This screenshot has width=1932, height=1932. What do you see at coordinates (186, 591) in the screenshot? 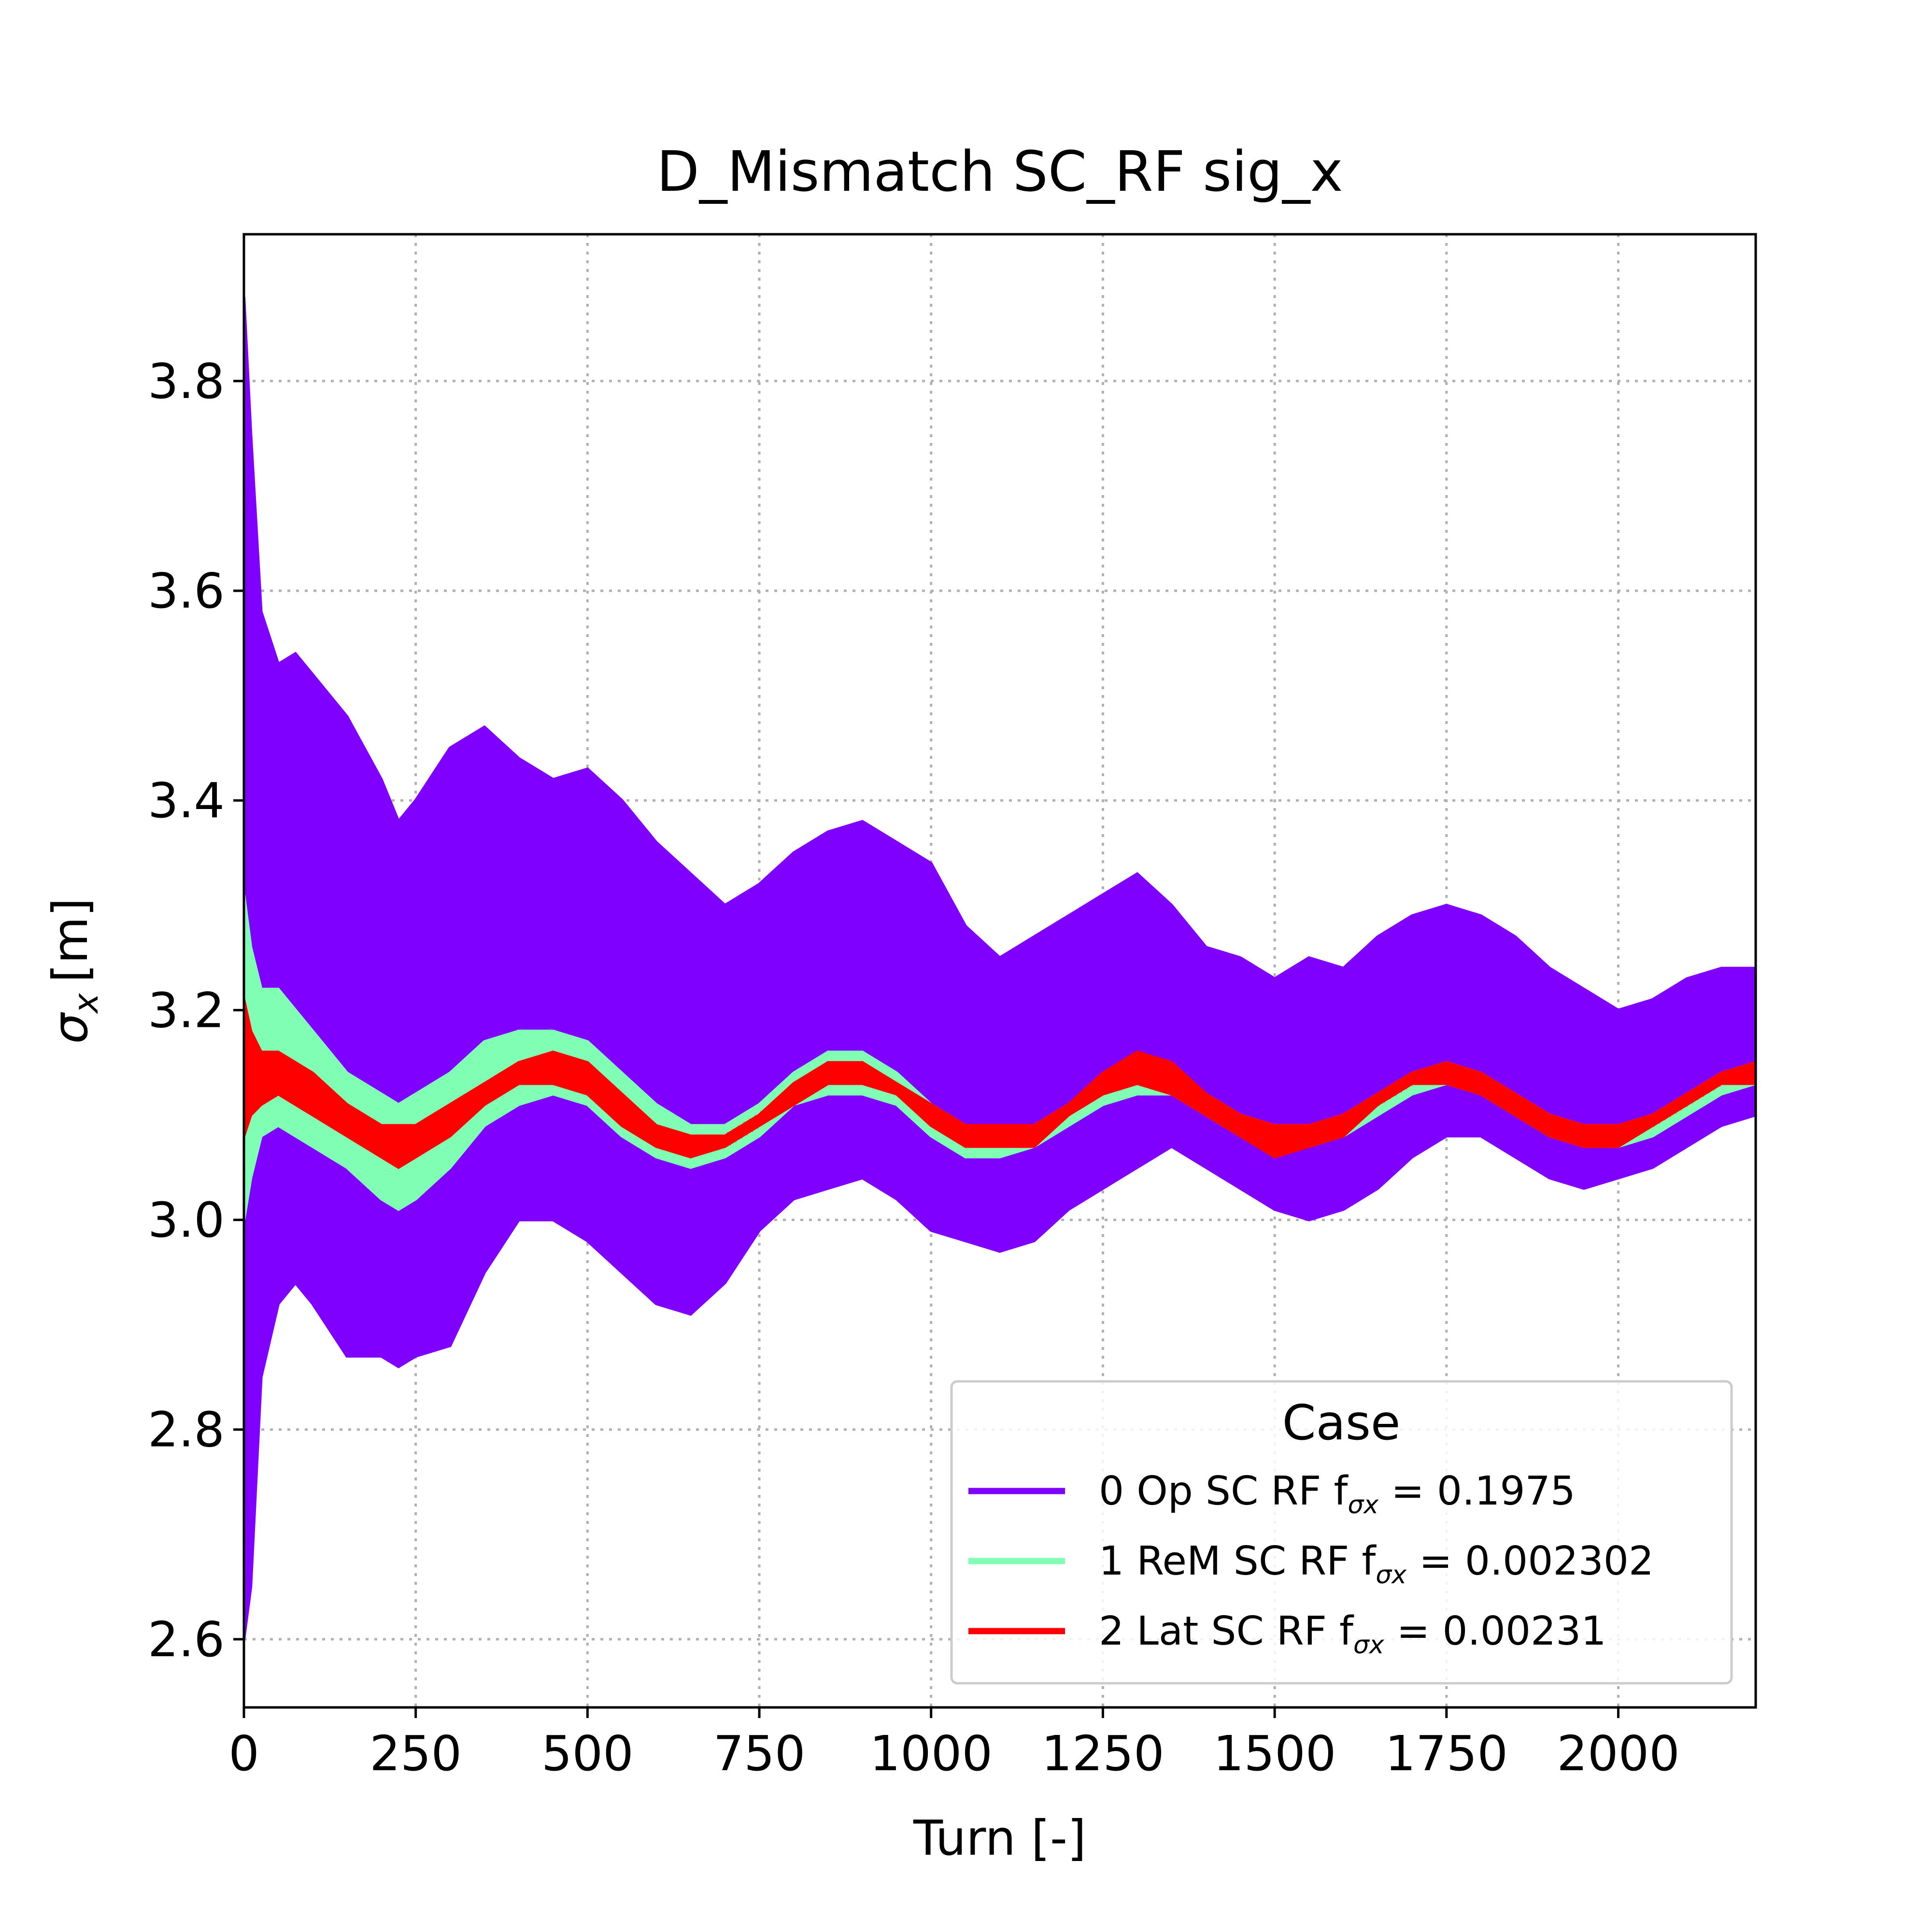
I see `y-tick-label: 3.6` at bounding box center [186, 591].